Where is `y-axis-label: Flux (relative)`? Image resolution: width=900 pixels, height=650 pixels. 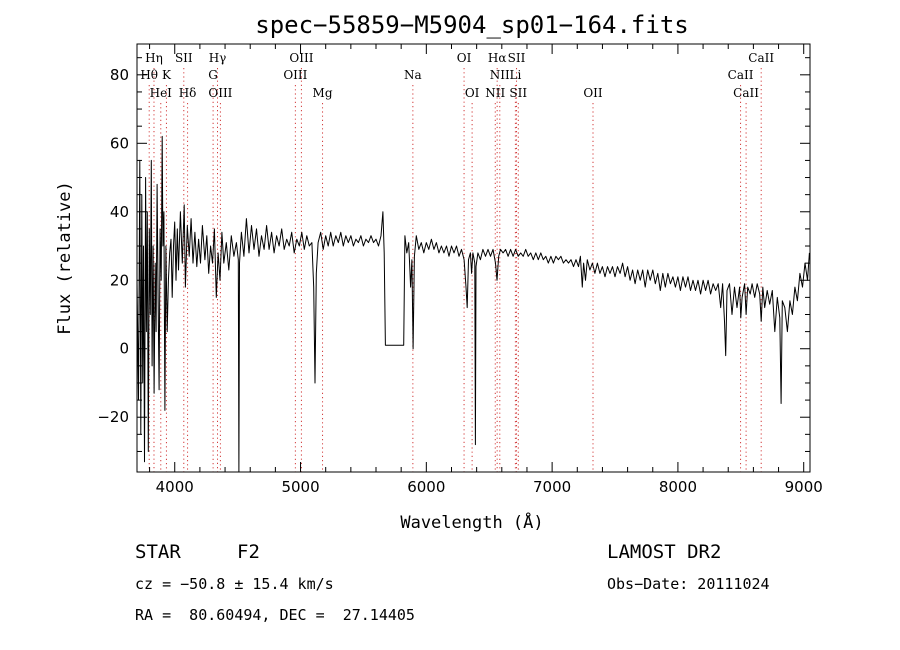
y-axis-label: Flux (relative) is located at coordinates (65, 258).